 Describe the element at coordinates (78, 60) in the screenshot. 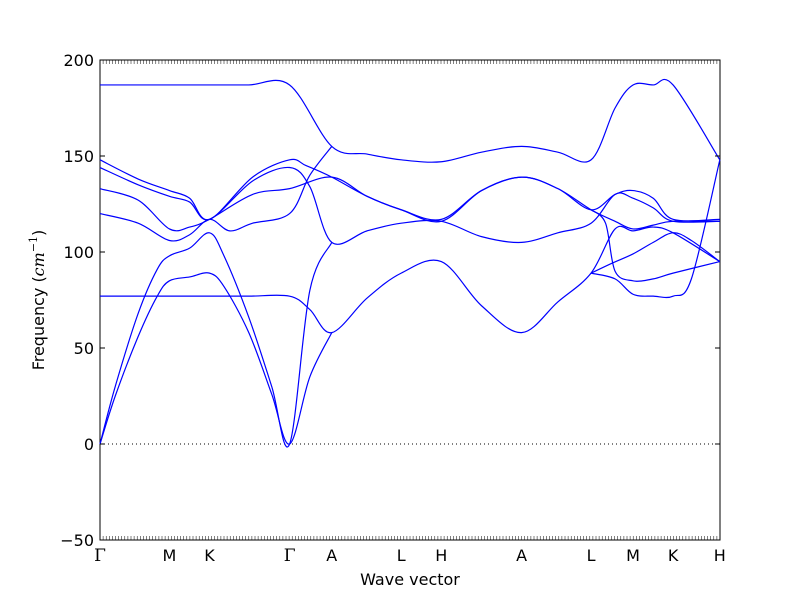

I see `y-tick-label: 200` at that location.